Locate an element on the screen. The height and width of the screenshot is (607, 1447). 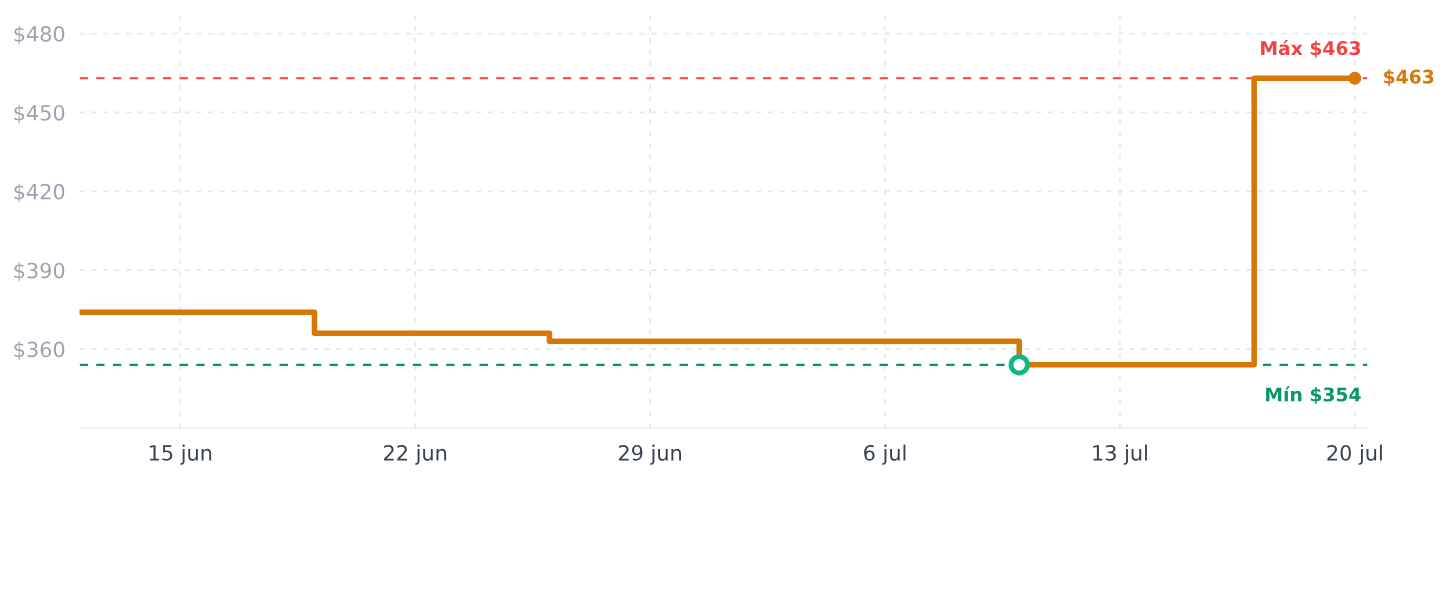
ref-line-label: Máx $463 is located at coordinates (1311, 48).